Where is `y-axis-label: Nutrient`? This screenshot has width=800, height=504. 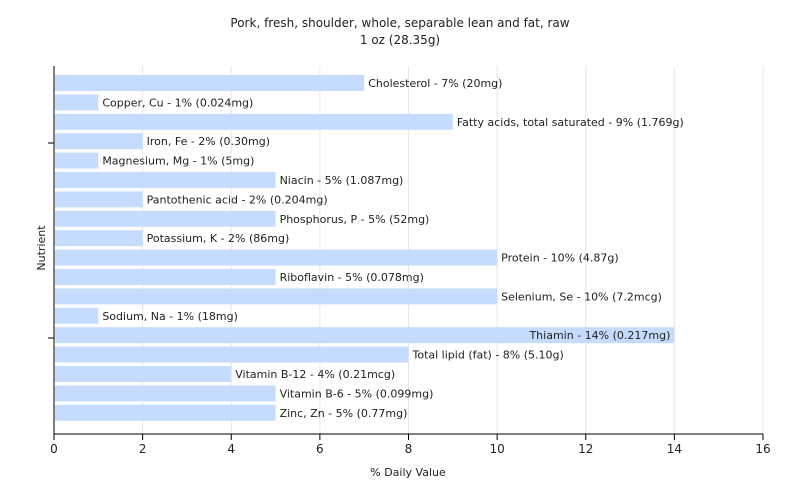
y-axis-label: Nutrient is located at coordinates (41, 248).